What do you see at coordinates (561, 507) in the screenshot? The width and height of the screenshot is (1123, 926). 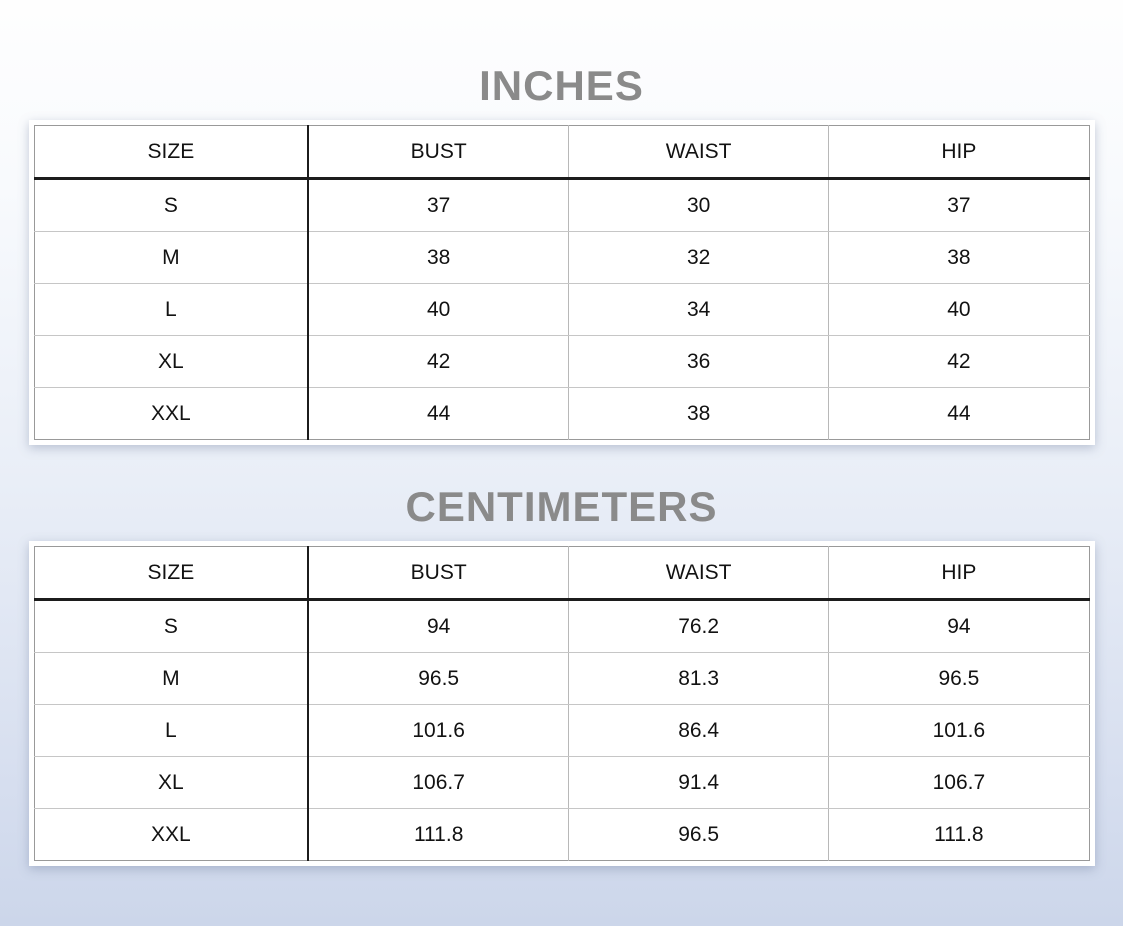 I see `section-title-centimeters: CENTIMETERS` at bounding box center [561, 507].